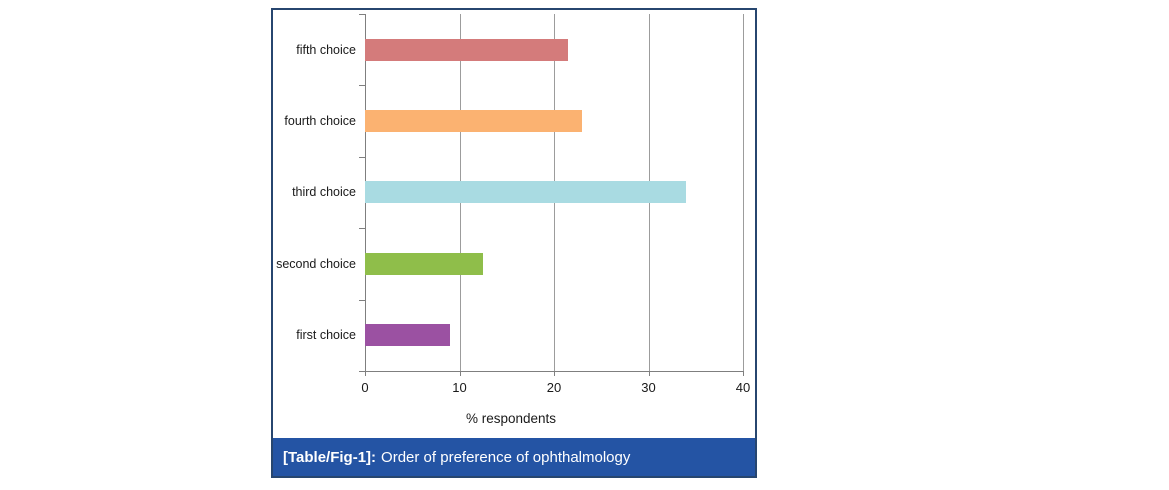 The image size is (1169, 490). I want to click on x-tick-label-0: 0, so click(365, 387).